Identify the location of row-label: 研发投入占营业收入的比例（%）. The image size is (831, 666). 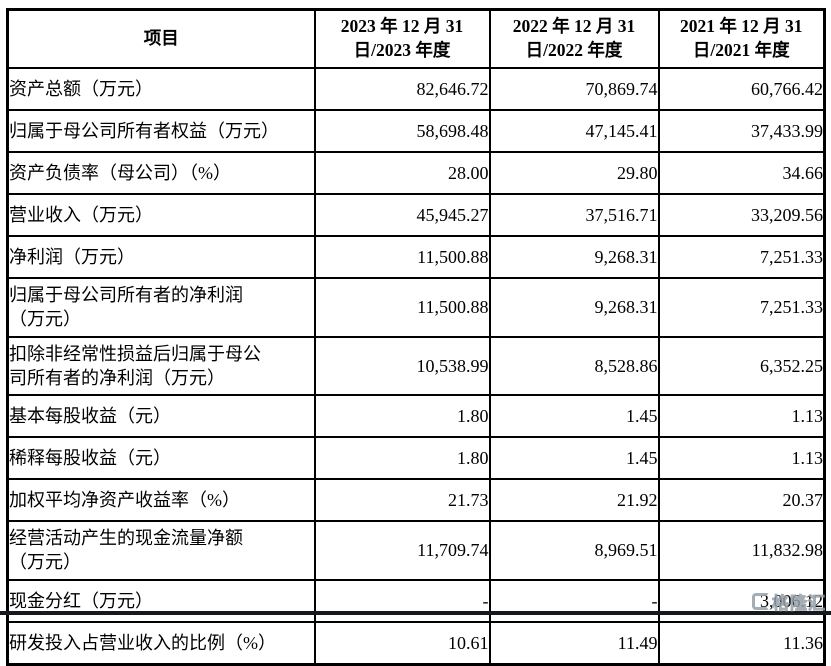
(161, 643).